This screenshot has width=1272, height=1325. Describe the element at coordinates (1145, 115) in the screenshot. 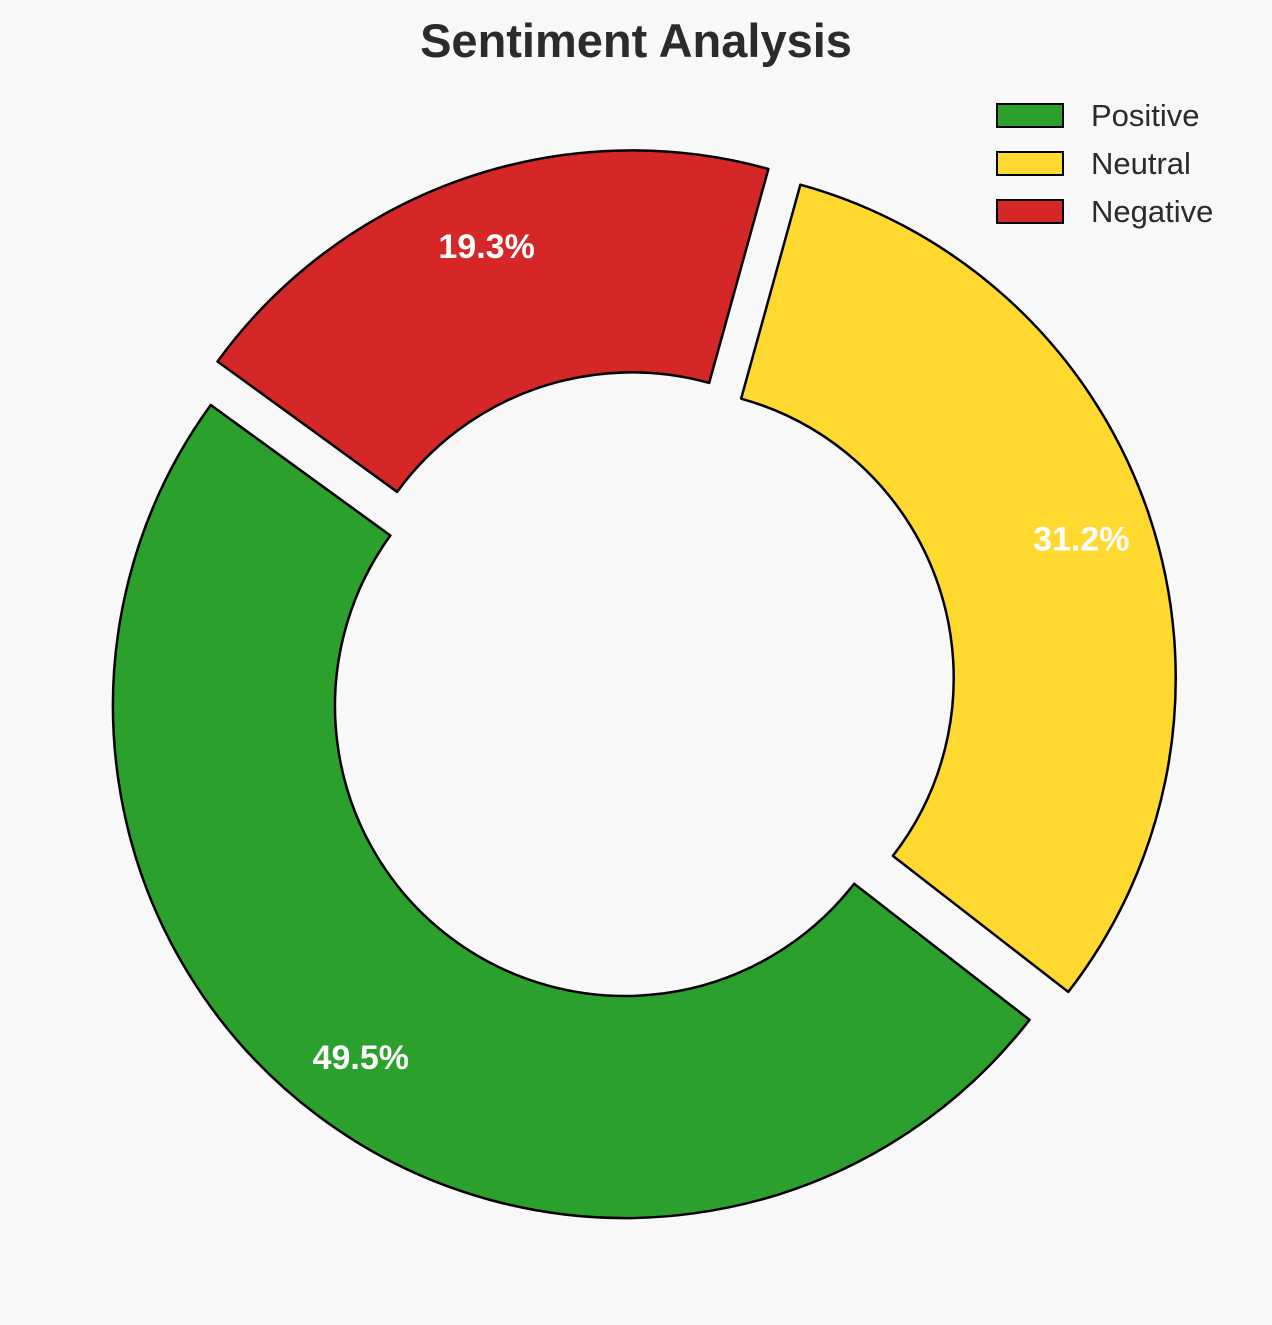

I see `legend-label-positive: Positive` at that location.